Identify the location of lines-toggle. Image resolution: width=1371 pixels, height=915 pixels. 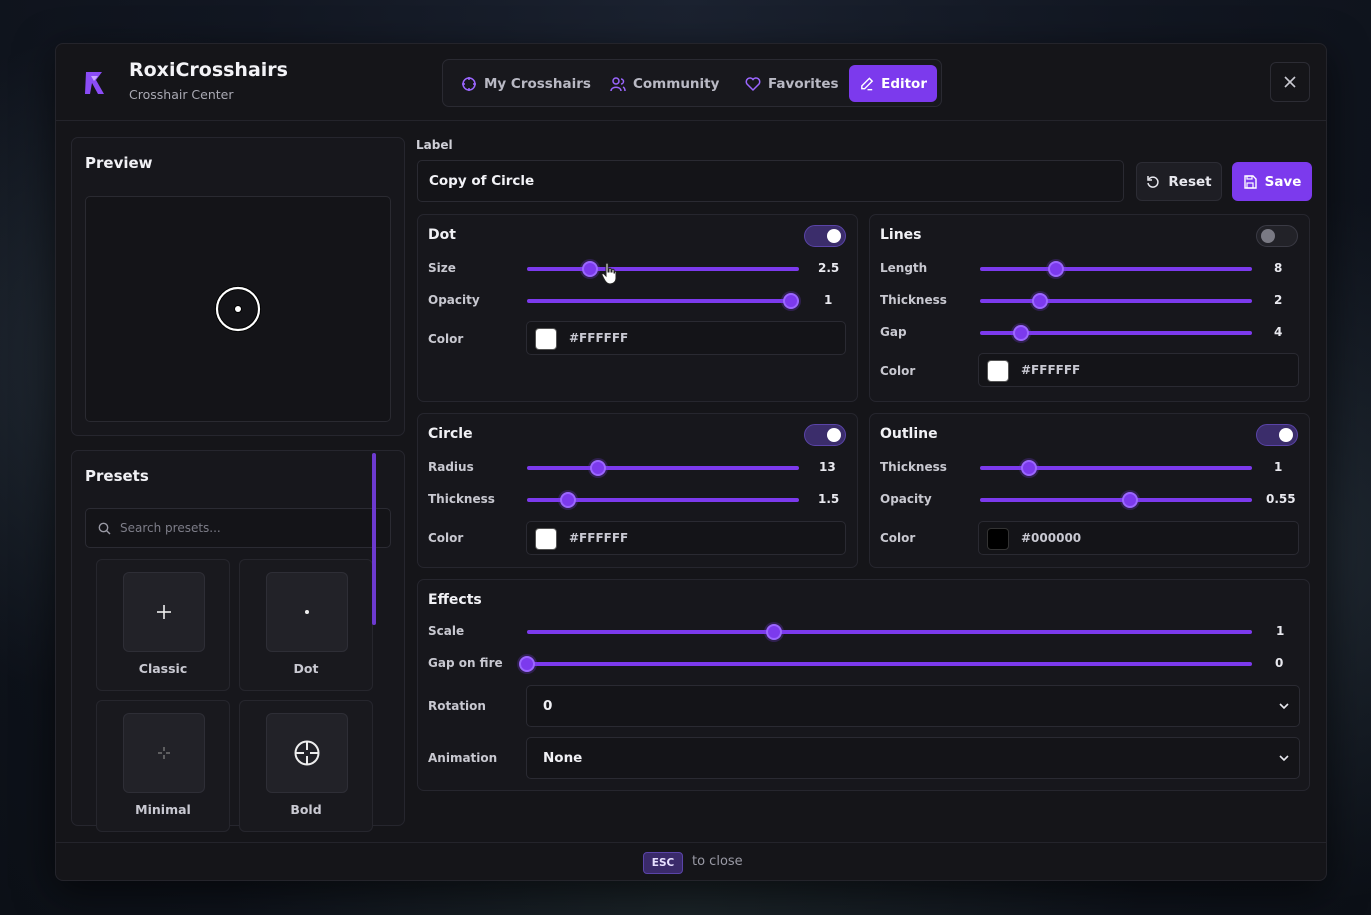
(1277, 236).